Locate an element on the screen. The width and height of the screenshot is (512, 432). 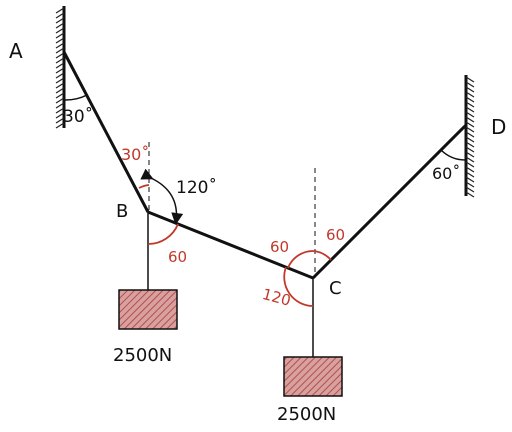
right-wall-support is located at coordinates (469, 136).